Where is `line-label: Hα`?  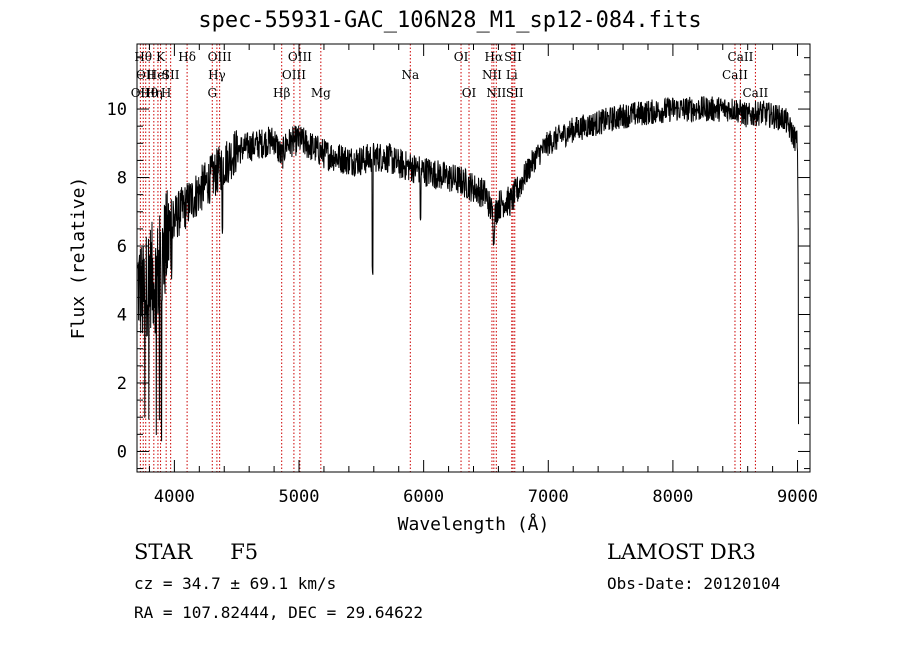
line-label: Hα is located at coordinates (494, 57).